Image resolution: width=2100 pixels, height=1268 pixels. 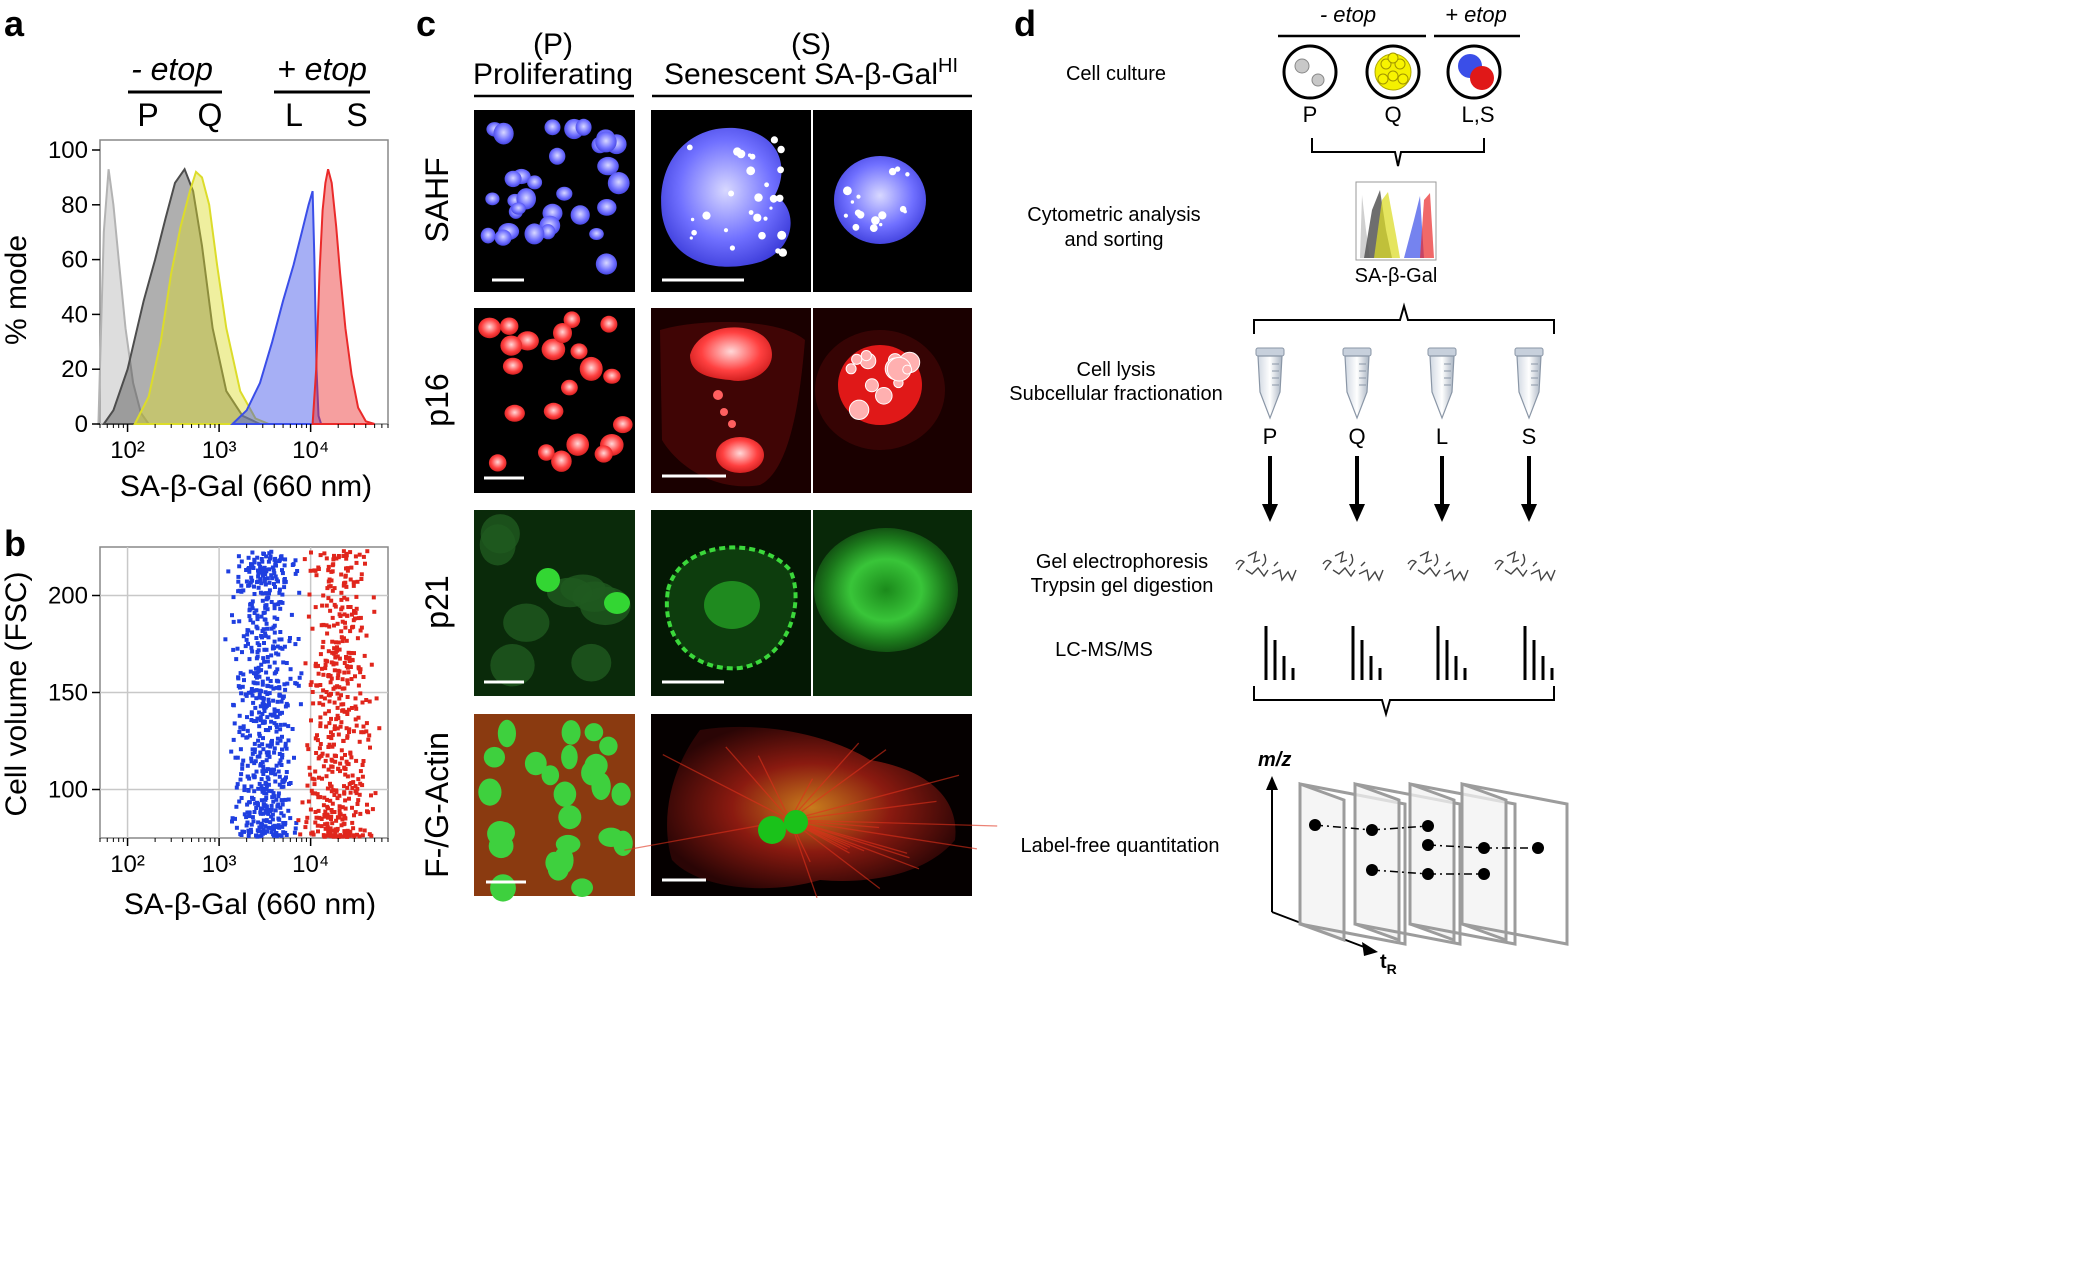 I want to click on histogram-y-ticks: 0 20 40 60 80 100, so click(x=74, y=287).